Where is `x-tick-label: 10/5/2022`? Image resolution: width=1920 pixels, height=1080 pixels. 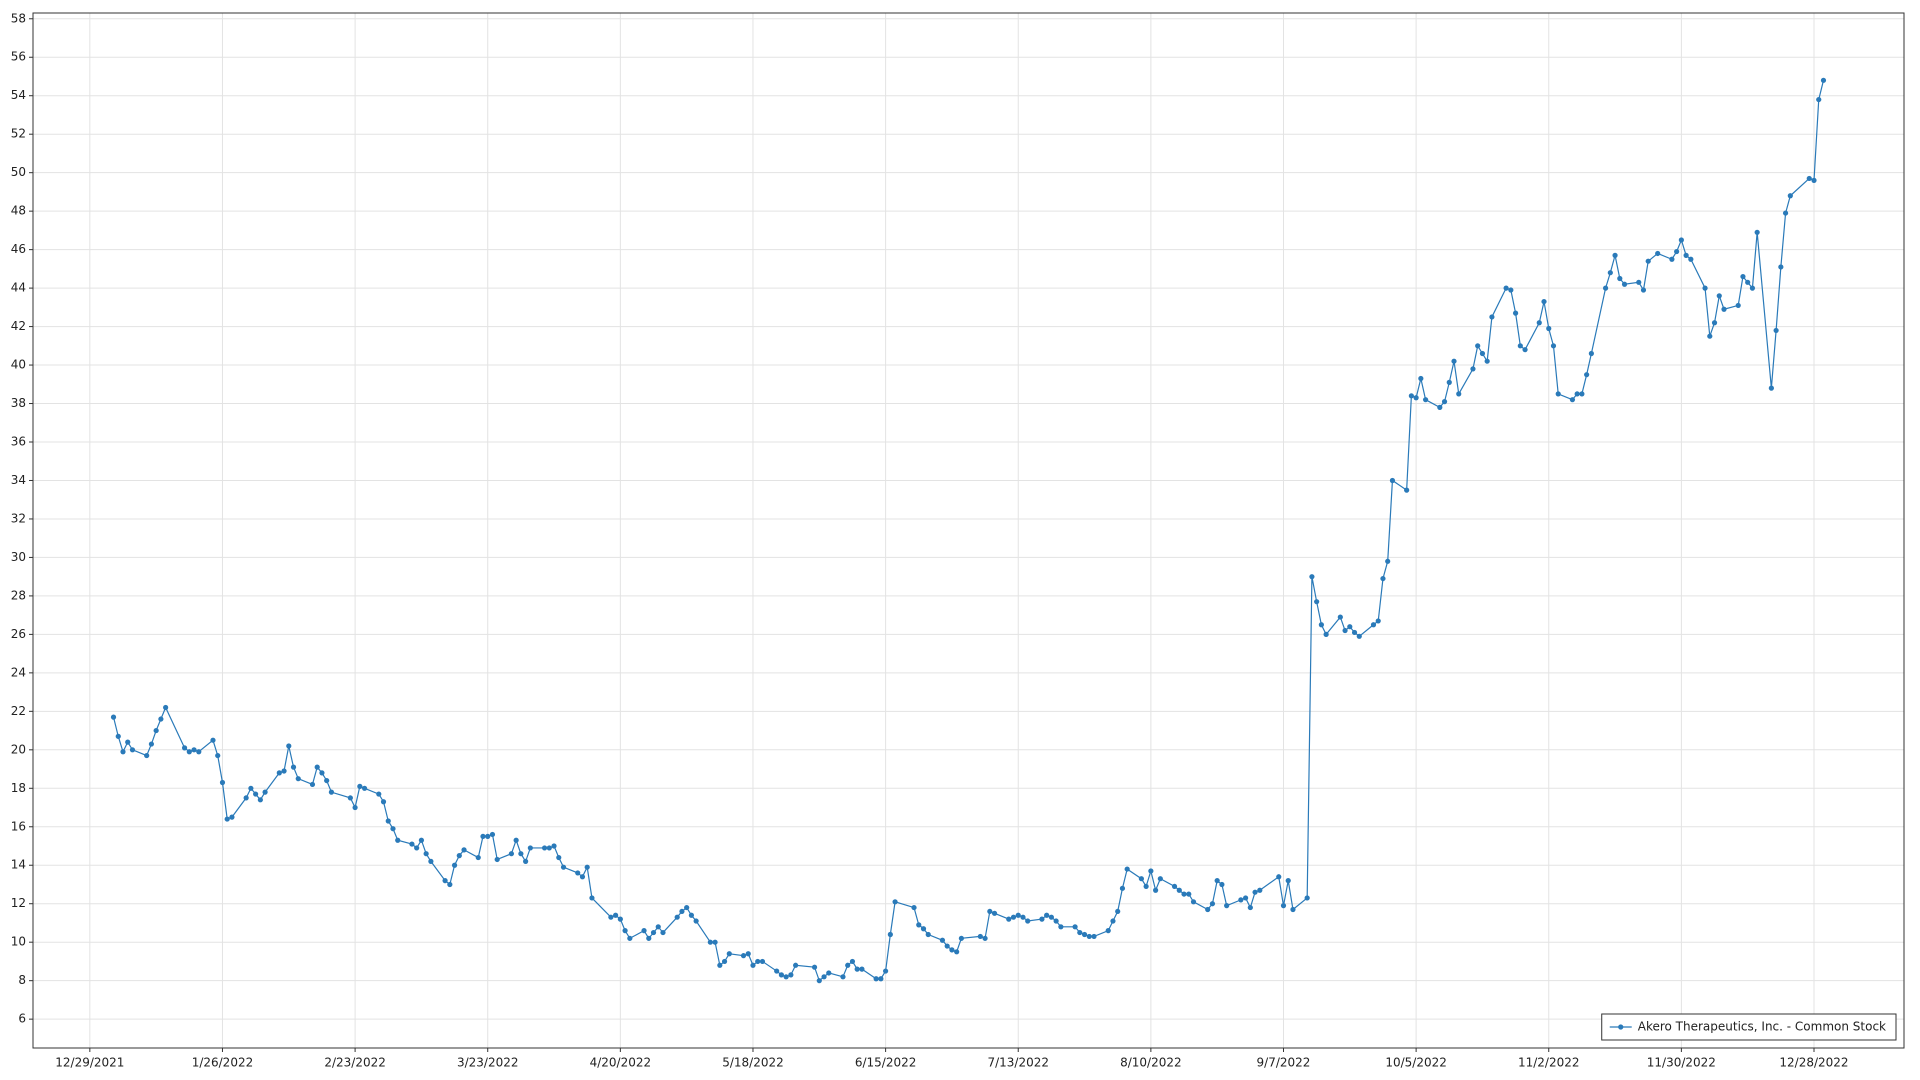
x-tick-label: 10/5/2022 is located at coordinates (1416, 1063).